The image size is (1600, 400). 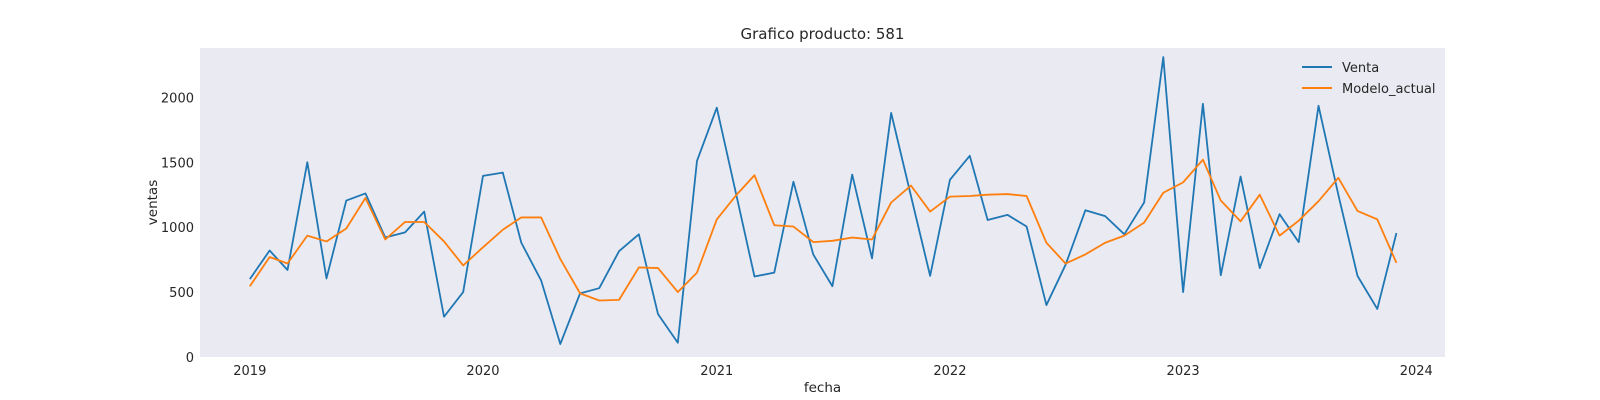 What do you see at coordinates (153, 202) in the screenshot?
I see `y-axis-label: ventas` at bounding box center [153, 202].